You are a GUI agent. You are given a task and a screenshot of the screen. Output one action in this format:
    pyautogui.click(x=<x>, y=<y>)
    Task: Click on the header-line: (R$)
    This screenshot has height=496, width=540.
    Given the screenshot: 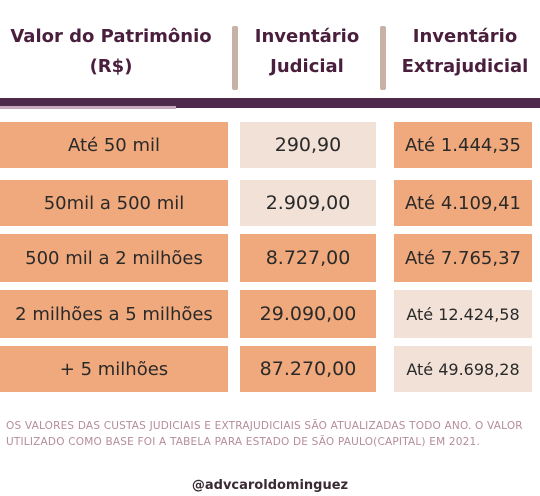 What is the action you would take?
    pyautogui.click(x=111, y=66)
    